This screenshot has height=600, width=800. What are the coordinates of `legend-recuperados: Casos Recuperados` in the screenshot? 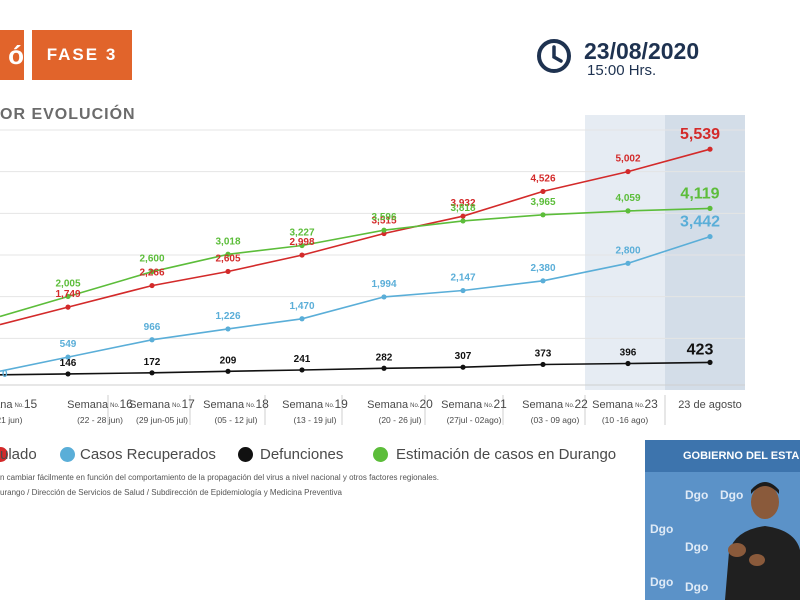 It's located at (148, 454).